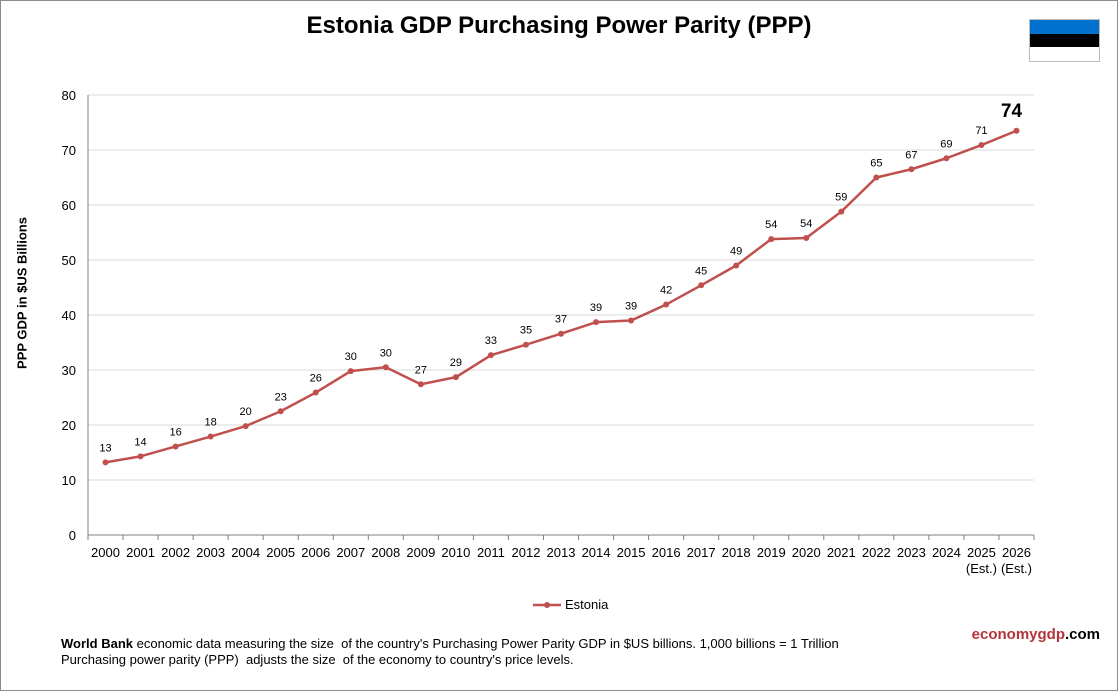 Image resolution: width=1118 pixels, height=691 pixels. What do you see at coordinates (69, 260) in the screenshot?
I see `y-tick-label: 50` at bounding box center [69, 260].